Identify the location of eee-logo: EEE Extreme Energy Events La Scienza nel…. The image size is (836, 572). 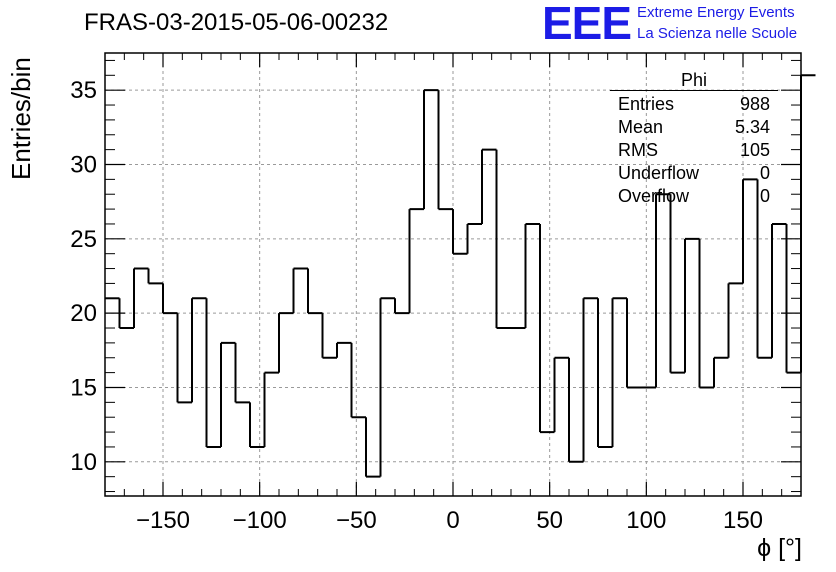
(688, 24).